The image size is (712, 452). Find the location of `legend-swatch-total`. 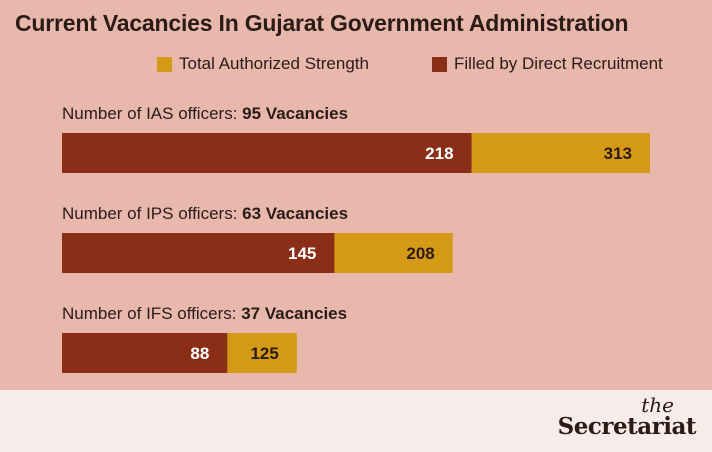

legend-swatch-total is located at coordinates (164, 64).